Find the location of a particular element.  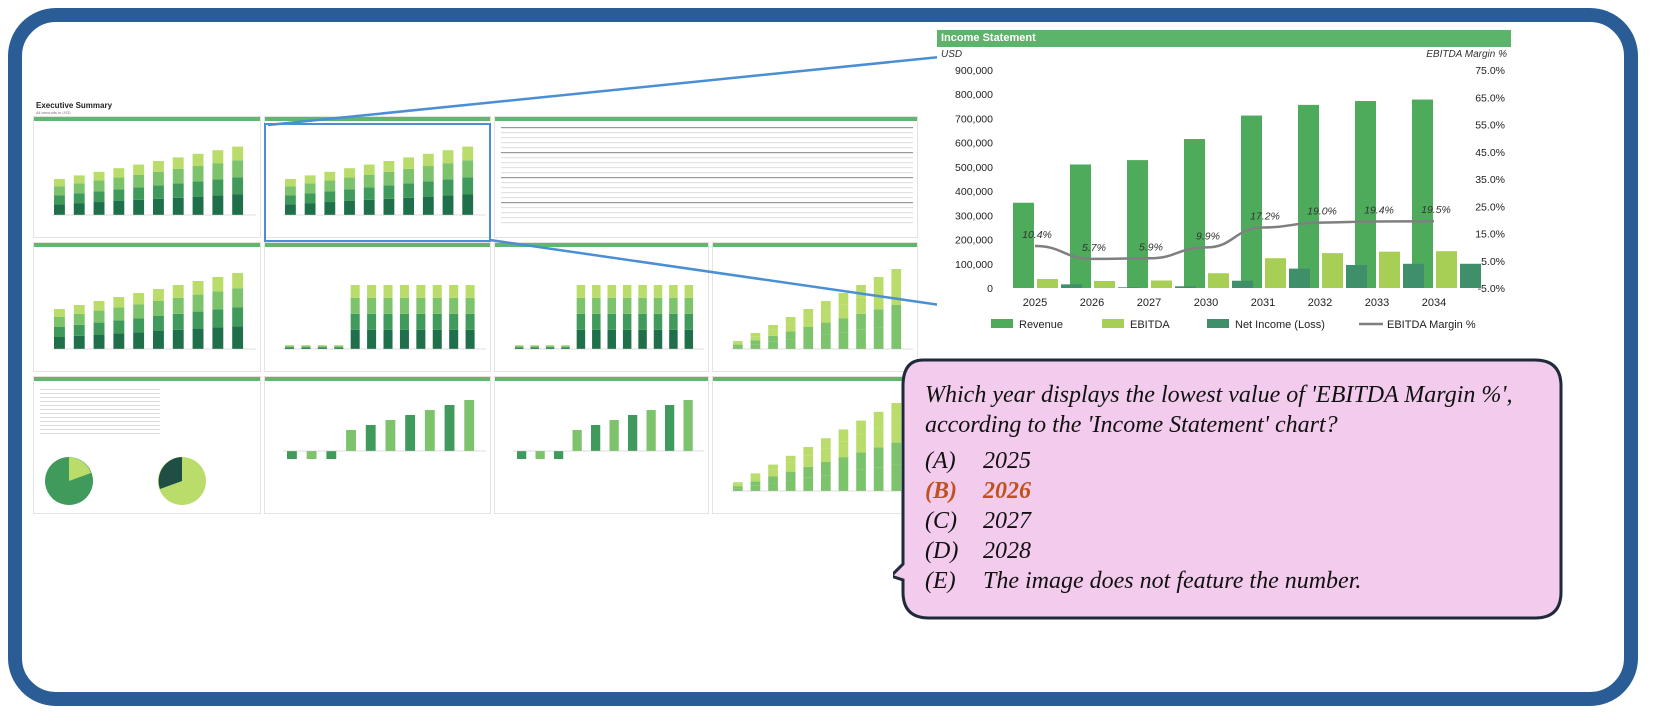

option-letter: (B) is located at coordinates (941, 491).